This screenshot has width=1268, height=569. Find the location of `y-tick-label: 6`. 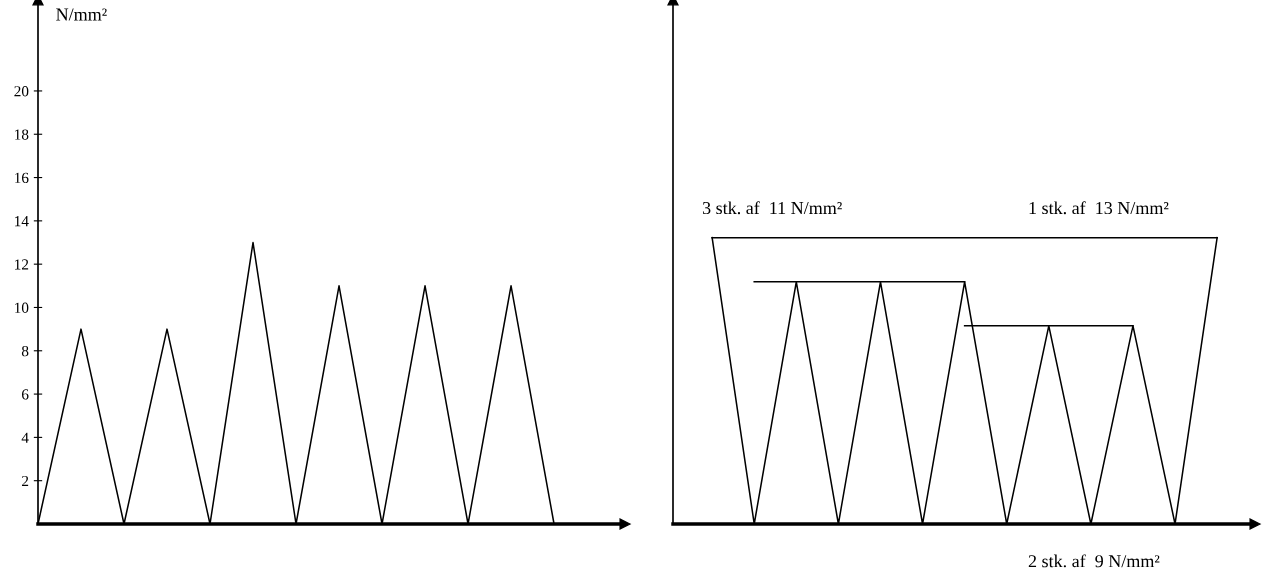

y-tick-label: 6 is located at coordinates (25, 394).